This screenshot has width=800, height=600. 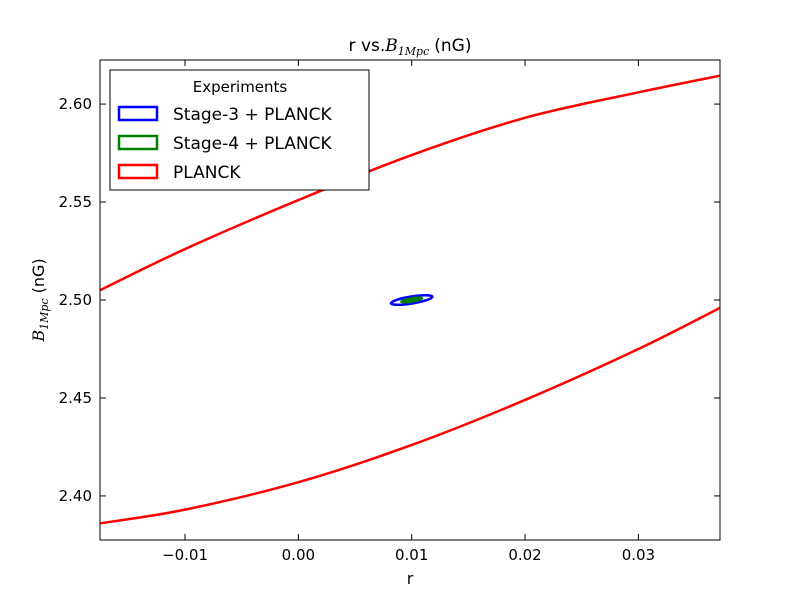 I want to click on x-tick-label: 0.01, so click(x=411, y=555).